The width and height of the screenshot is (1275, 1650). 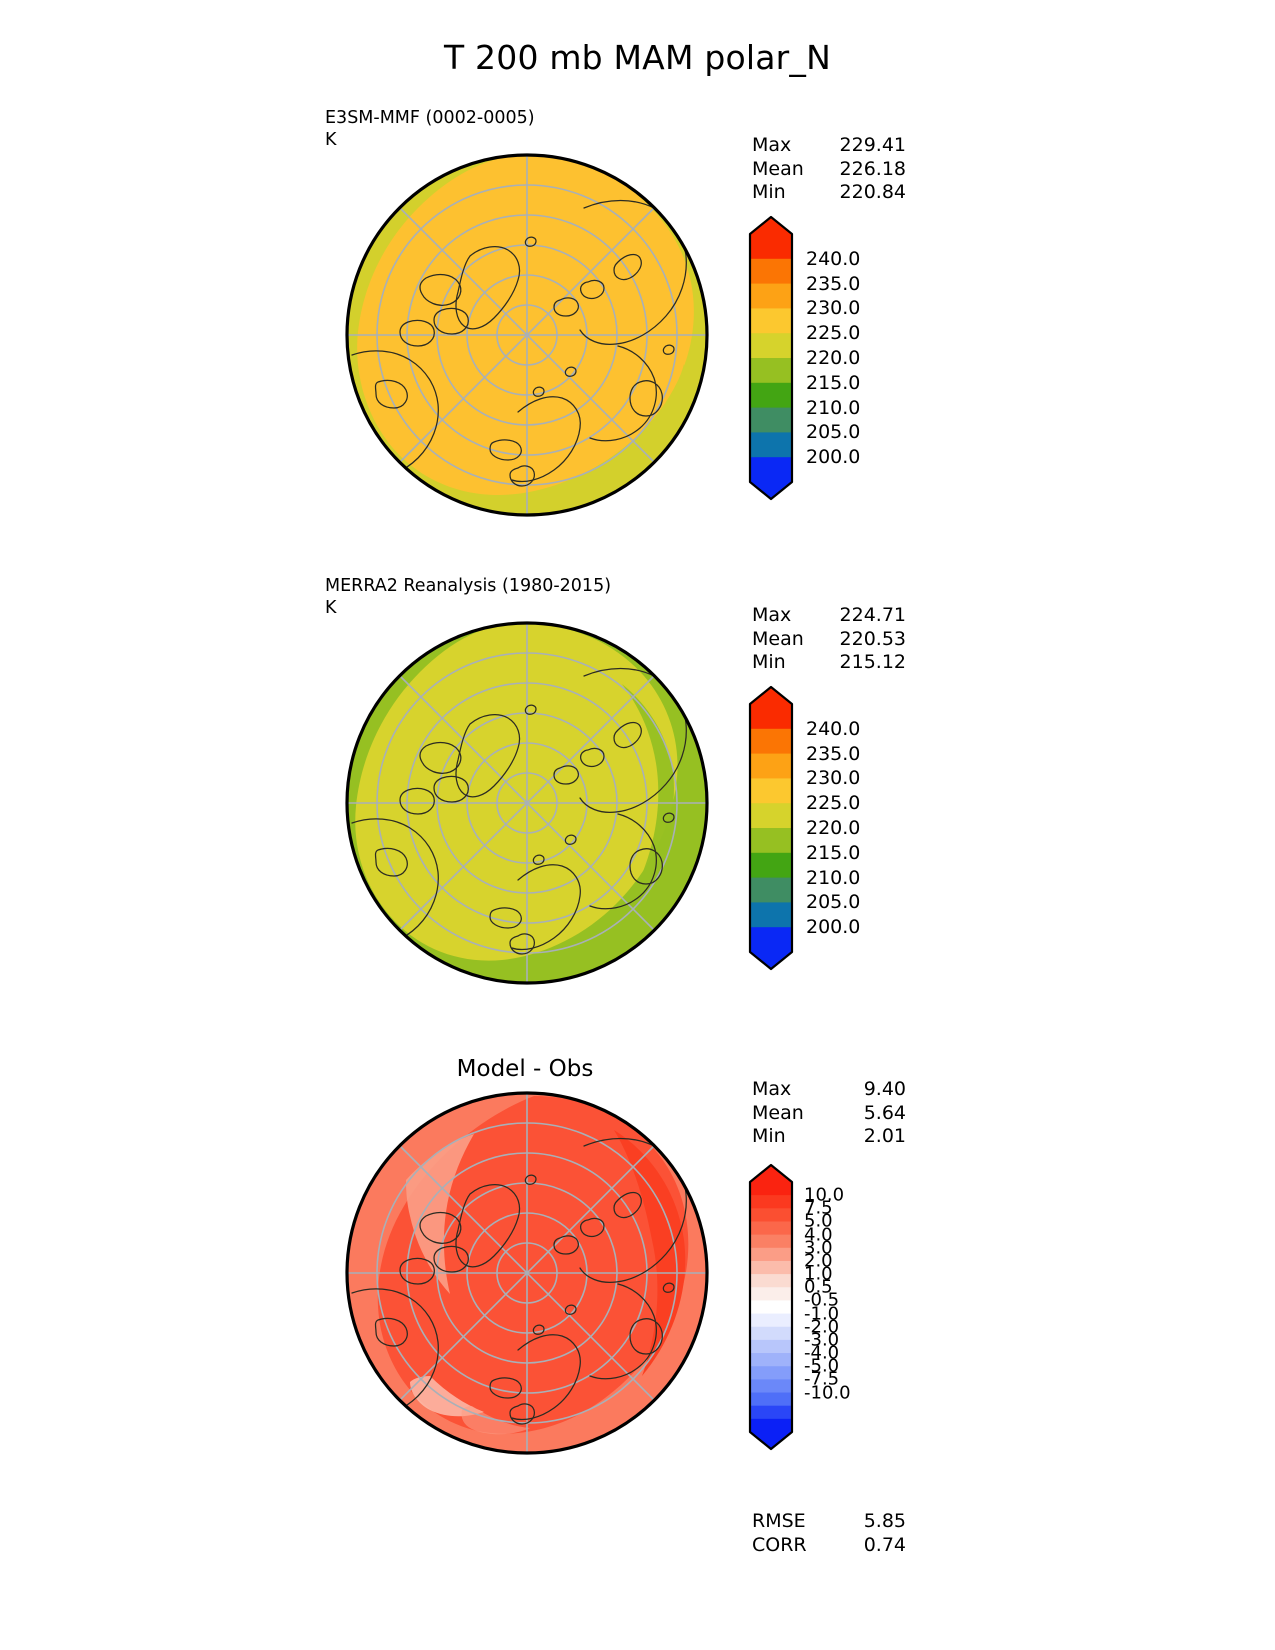 What do you see at coordinates (818, 1235) in the screenshot?
I see `colorbar-tick-label: 4.0` at bounding box center [818, 1235].